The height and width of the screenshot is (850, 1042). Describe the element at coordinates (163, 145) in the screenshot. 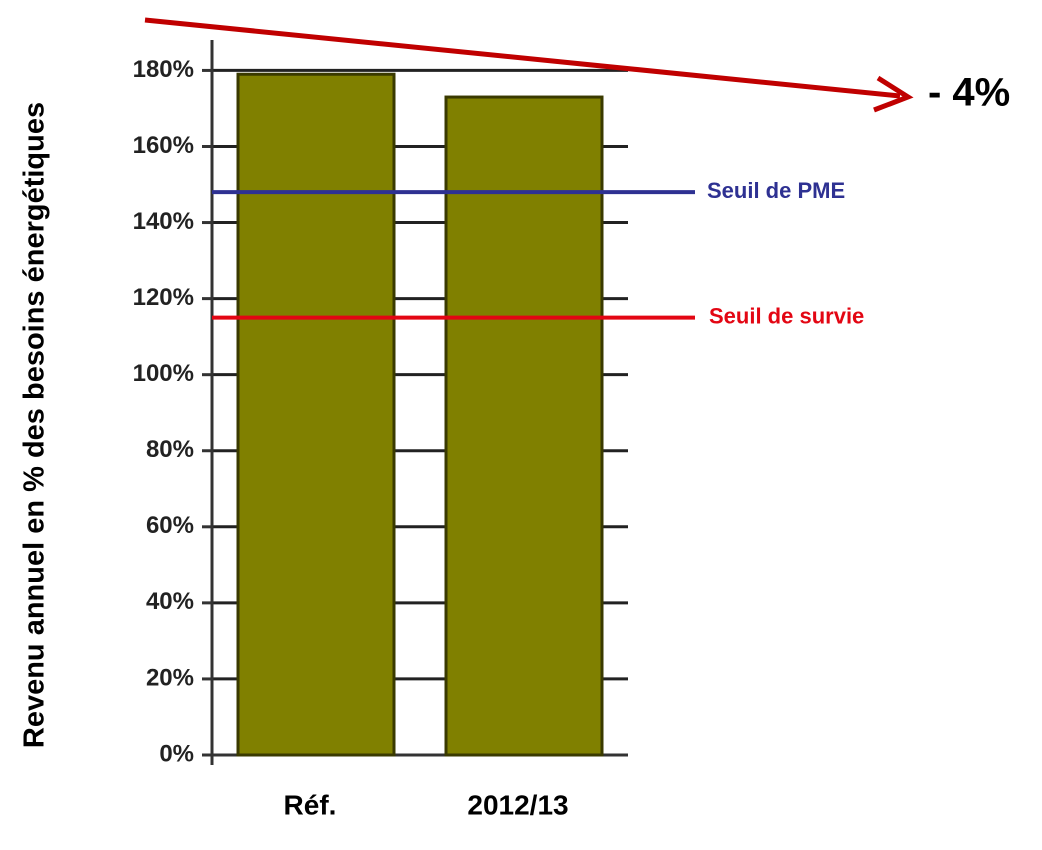

I see `y-tick-label: 160%` at that location.